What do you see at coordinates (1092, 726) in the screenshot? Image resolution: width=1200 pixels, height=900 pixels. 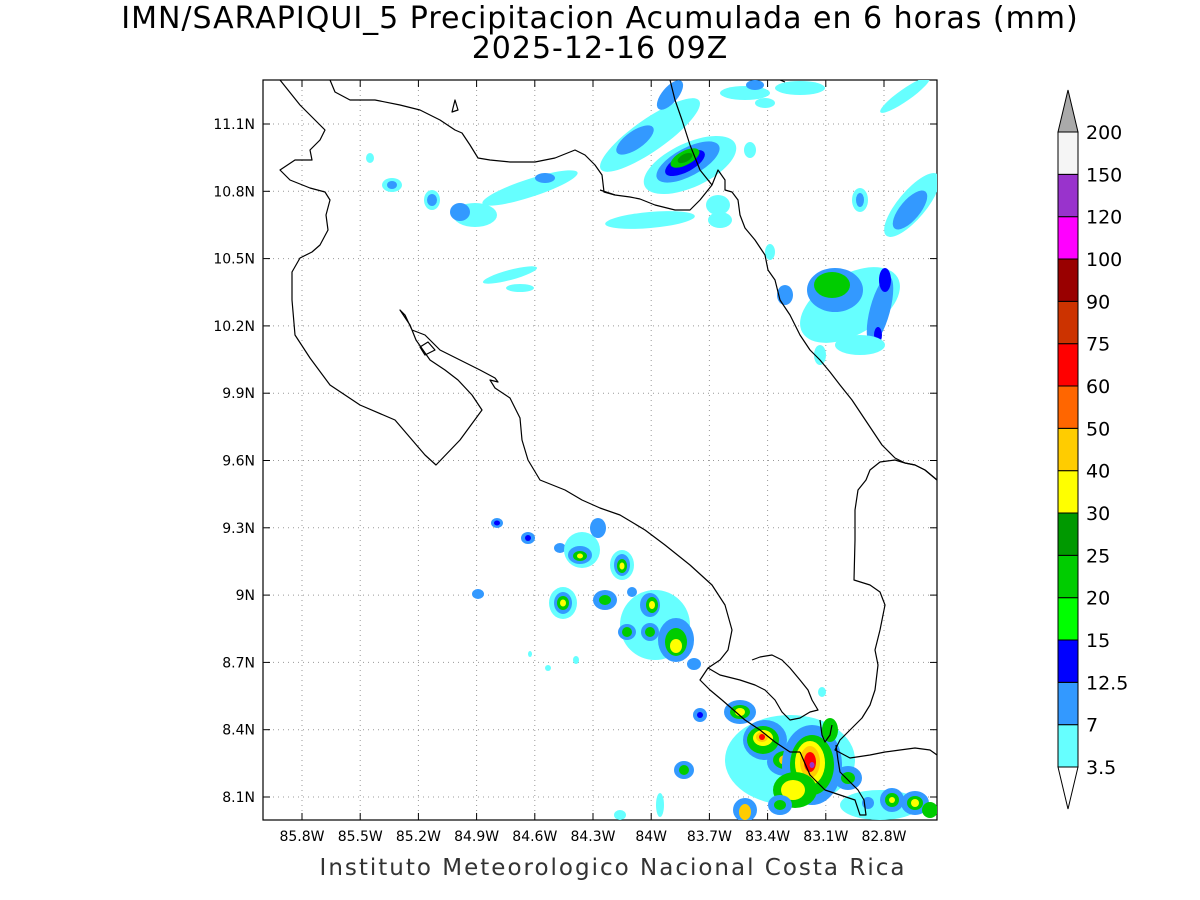 I see `colorbar-label: 7` at bounding box center [1092, 726].